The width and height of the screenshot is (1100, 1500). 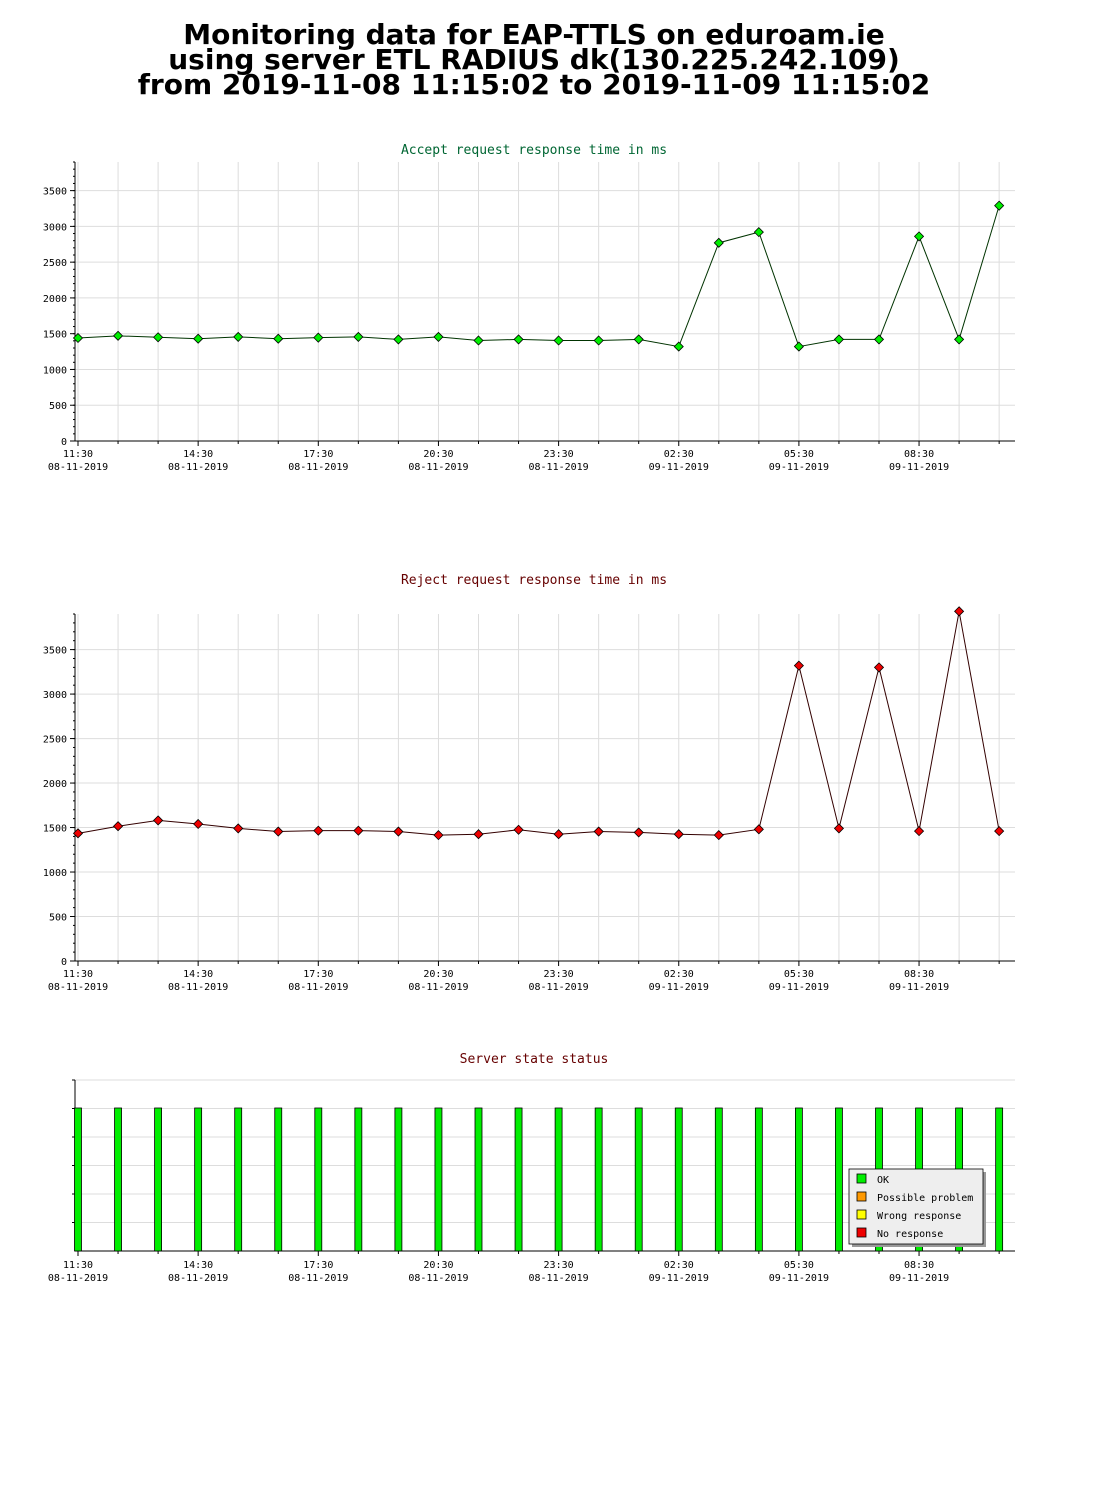 I want to click on y-tick-label: 1500, so click(x=55, y=335).